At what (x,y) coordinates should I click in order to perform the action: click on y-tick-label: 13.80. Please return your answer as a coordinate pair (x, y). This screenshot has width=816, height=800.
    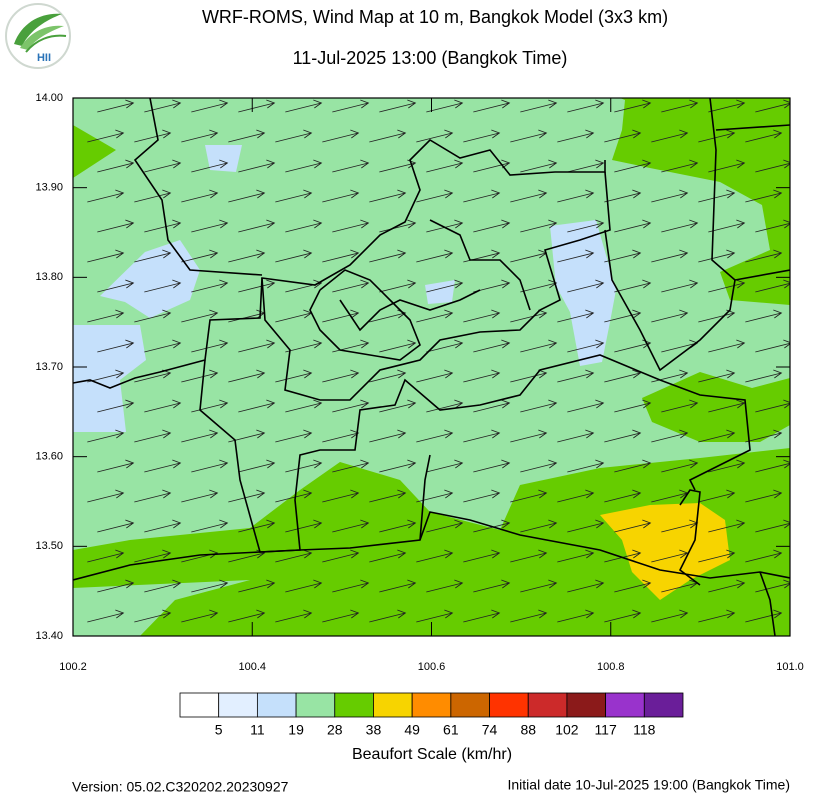
    Looking at the image, I should click on (49, 277).